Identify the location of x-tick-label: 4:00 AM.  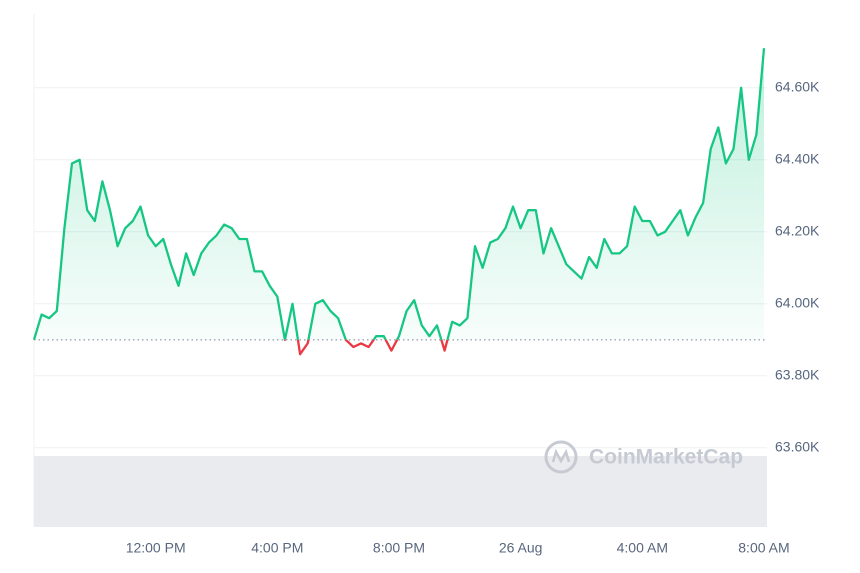
(642, 548).